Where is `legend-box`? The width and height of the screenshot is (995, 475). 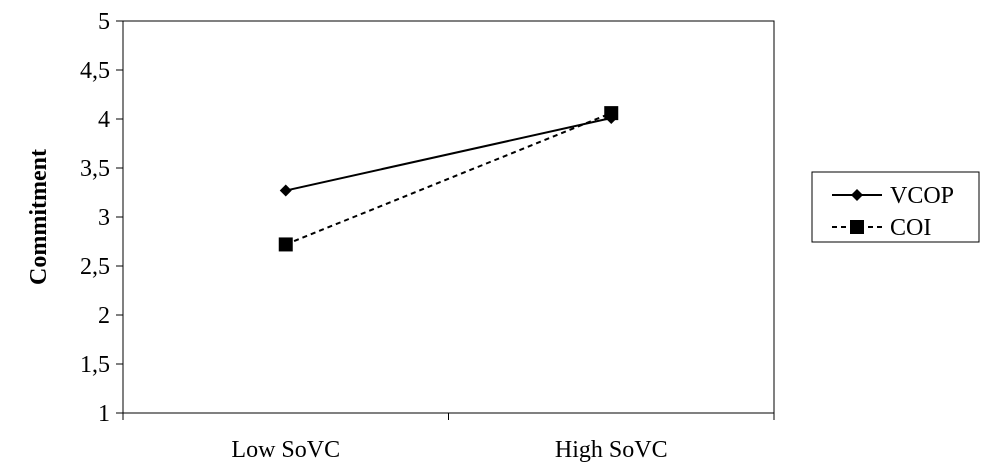 legend-box is located at coordinates (895, 207).